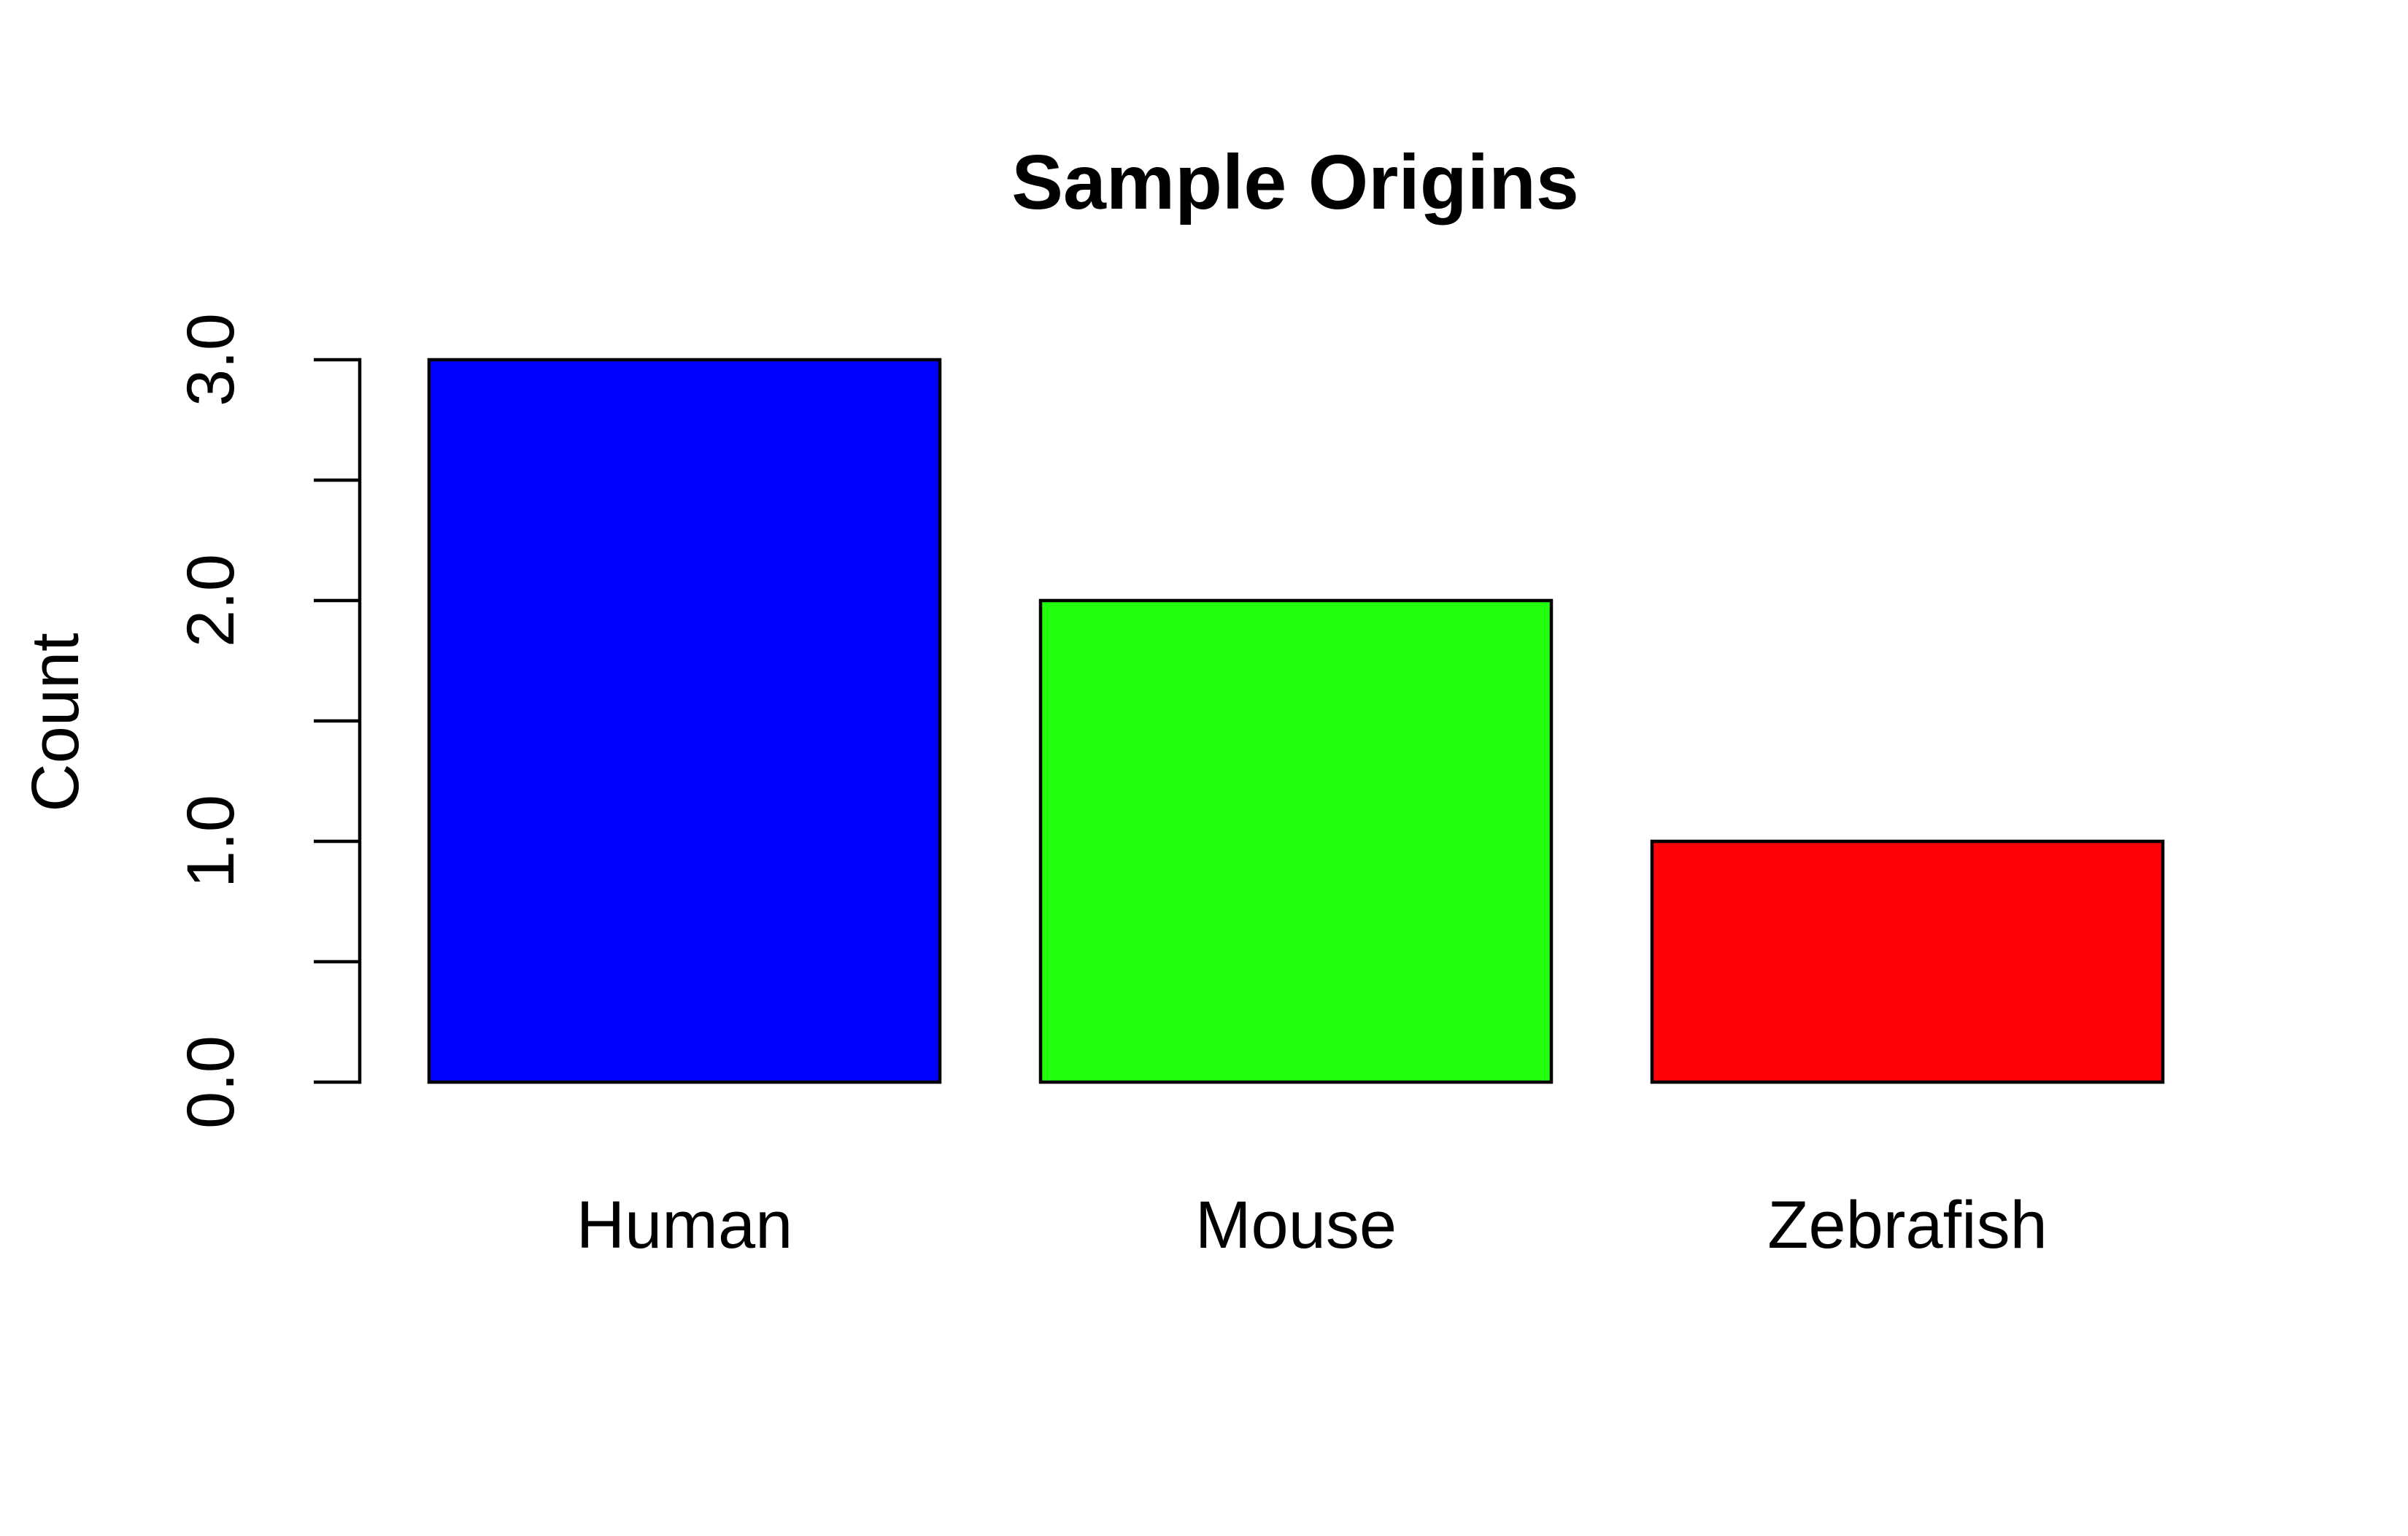 The width and height of the screenshot is (2408, 1536). Describe the element at coordinates (268, 721) in the screenshot. I see `y-axis: 0.0 1.0 2.0 3.0` at that location.